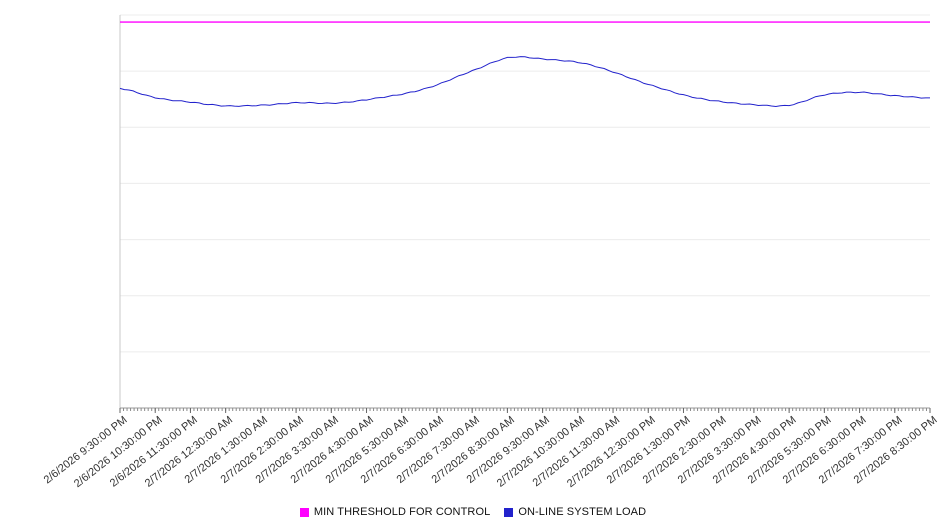  Describe the element at coordinates (509, 512) in the screenshot. I see `legend-swatch-load-icon` at that location.